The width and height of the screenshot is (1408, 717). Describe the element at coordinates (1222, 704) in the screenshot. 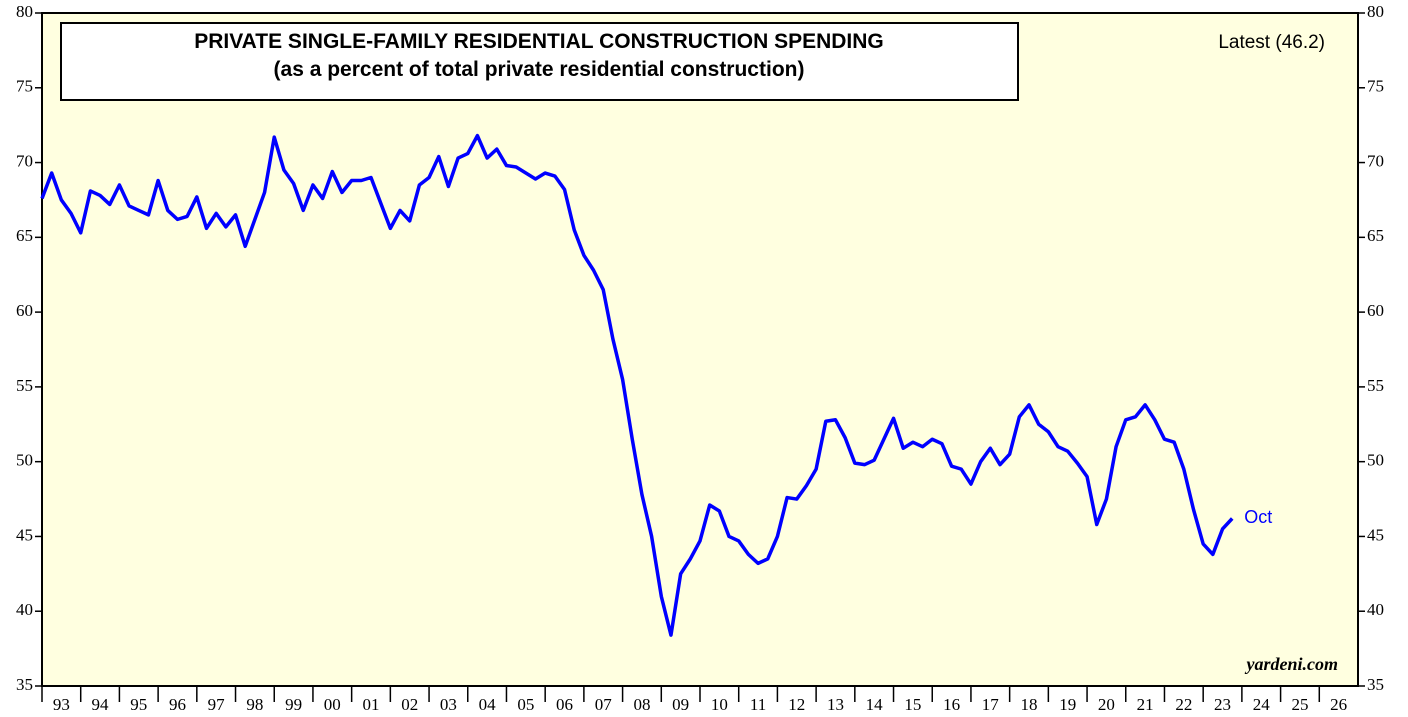

I see `x-tick-label: 23` at that location.